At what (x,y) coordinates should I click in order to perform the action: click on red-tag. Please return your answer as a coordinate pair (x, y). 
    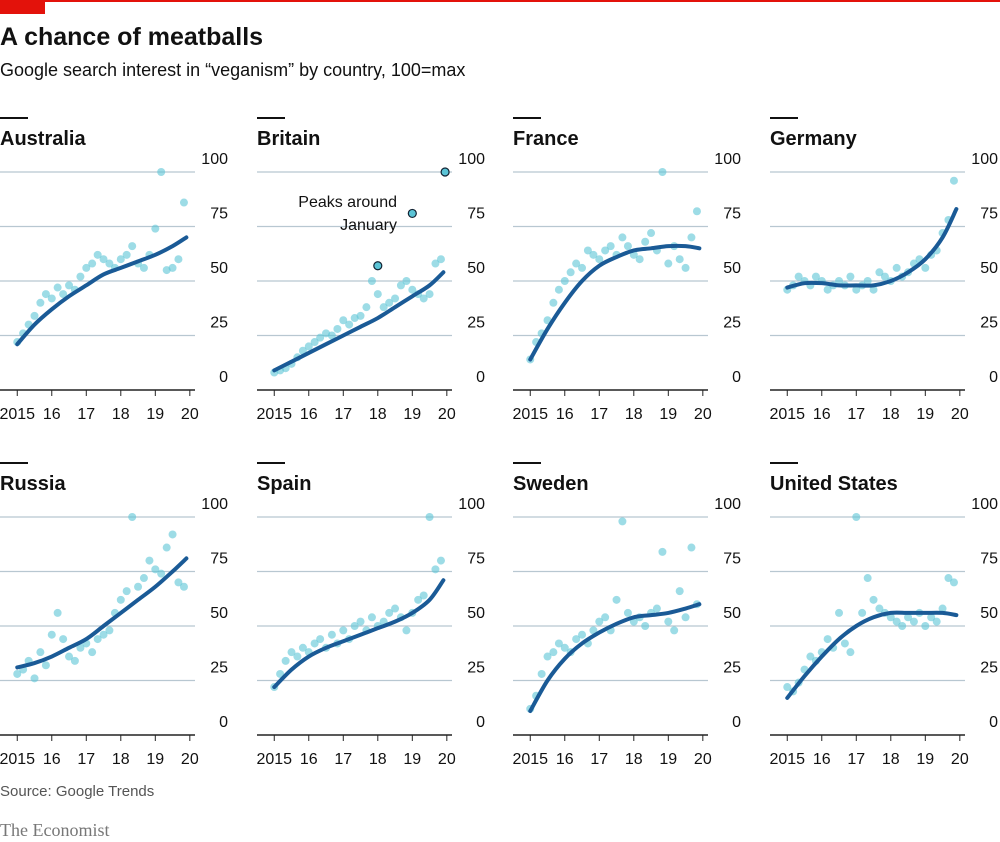
    Looking at the image, I should click on (22, 7).